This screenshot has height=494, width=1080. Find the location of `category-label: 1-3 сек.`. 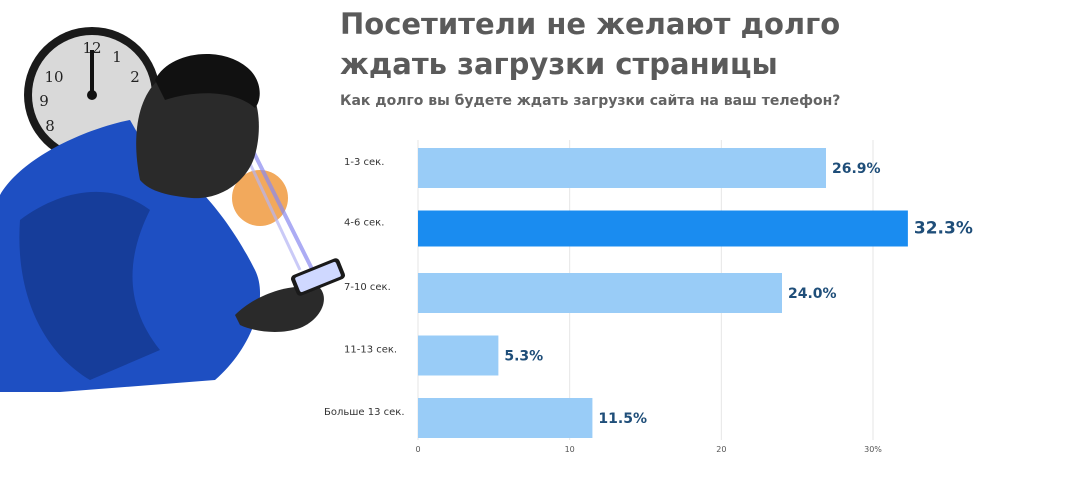

category-label: 1-3 сек. is located at coordinates (364, 162).